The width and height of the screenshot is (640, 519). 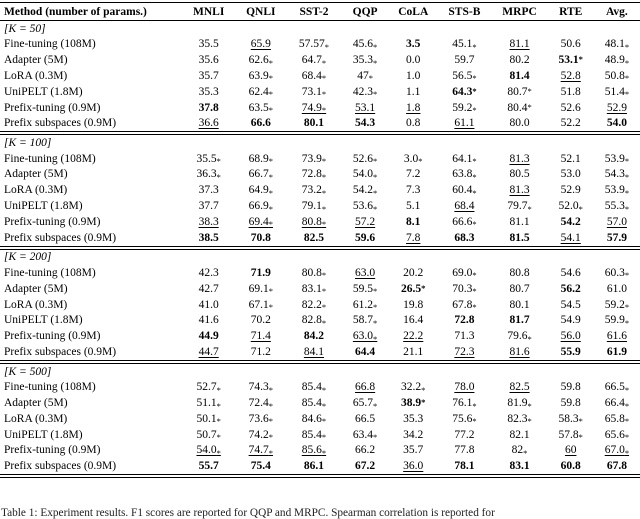 What do you see at coordinates (209, 76) in the screenshot?
I see `score-cell: 35.7` at bounding box center [209, 76].